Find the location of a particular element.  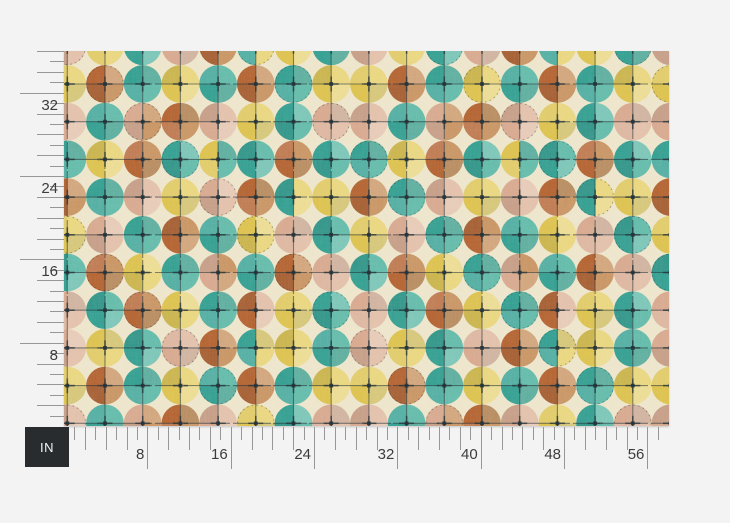

ruler-unit-box: IN is located at coordinates (47, 447).